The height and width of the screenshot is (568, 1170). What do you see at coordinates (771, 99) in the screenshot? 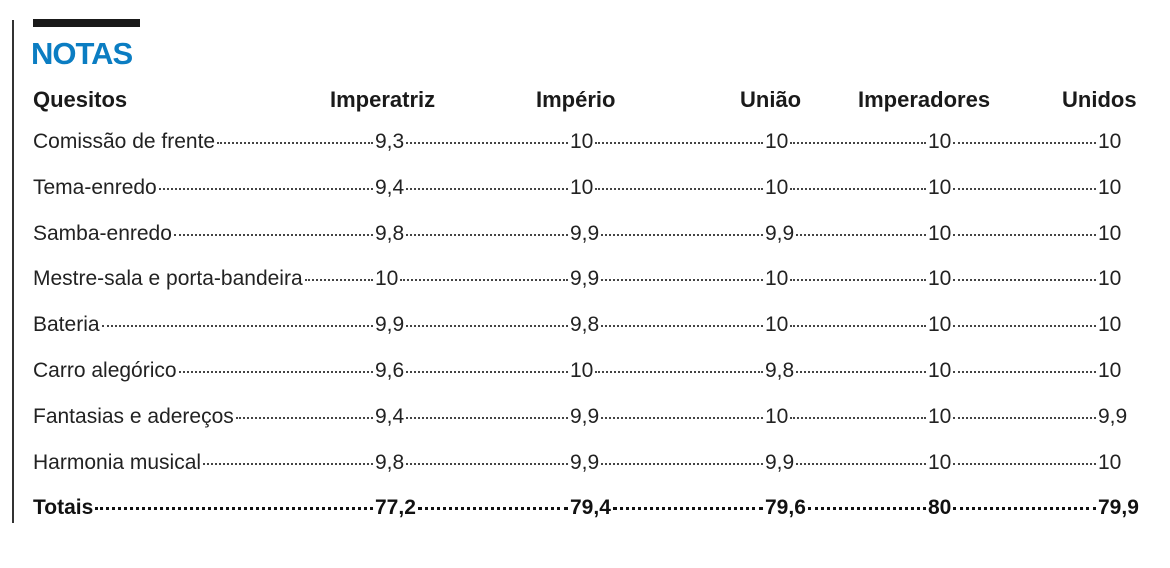
I see `column-header: União` at bounding box center [771, 99].